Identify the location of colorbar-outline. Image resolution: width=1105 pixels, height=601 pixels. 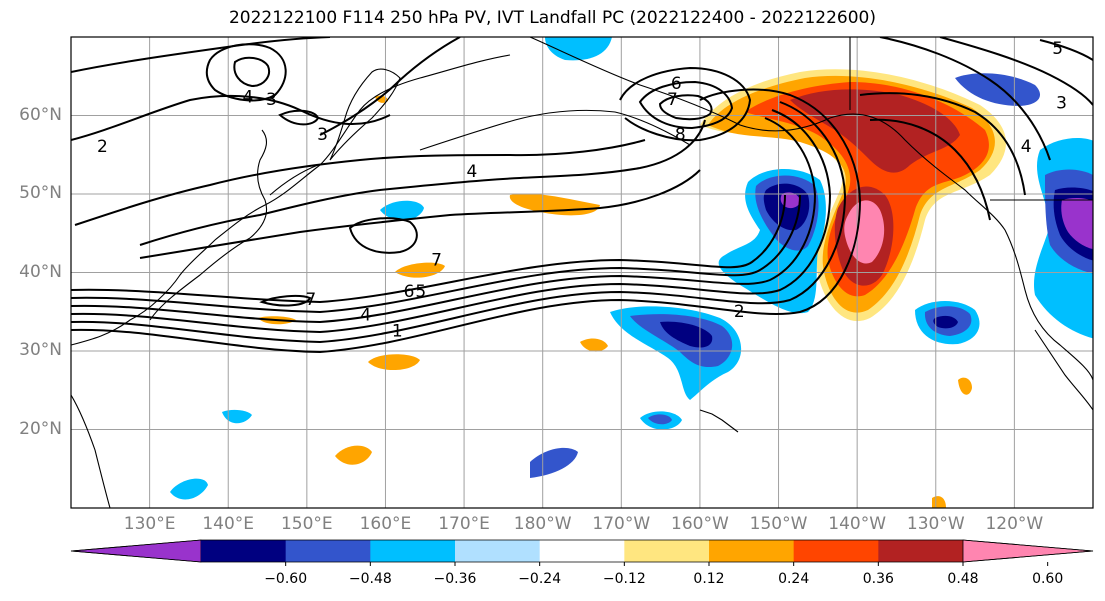
(582, 551).